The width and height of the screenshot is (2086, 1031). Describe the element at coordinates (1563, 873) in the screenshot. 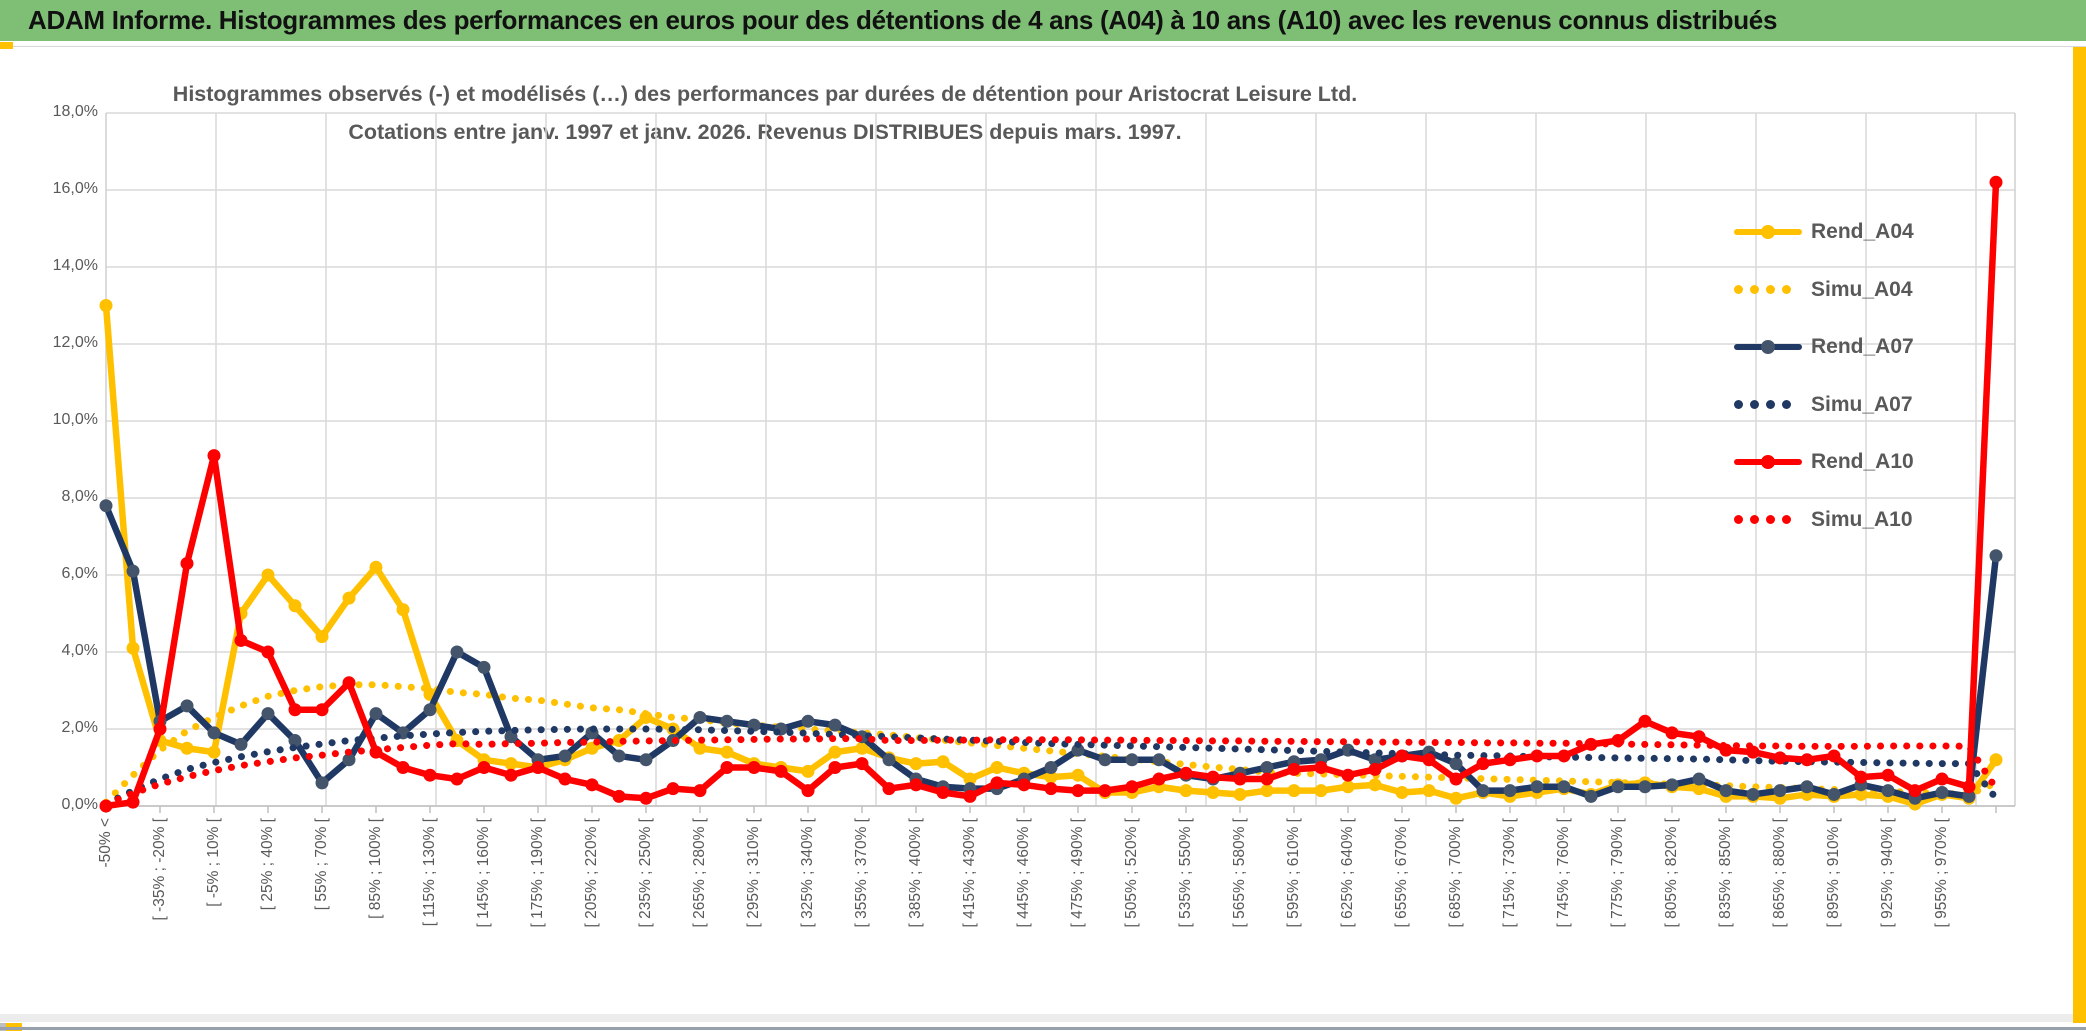

I see `x-axis-label: [ 745% ; 760% [` at that location.